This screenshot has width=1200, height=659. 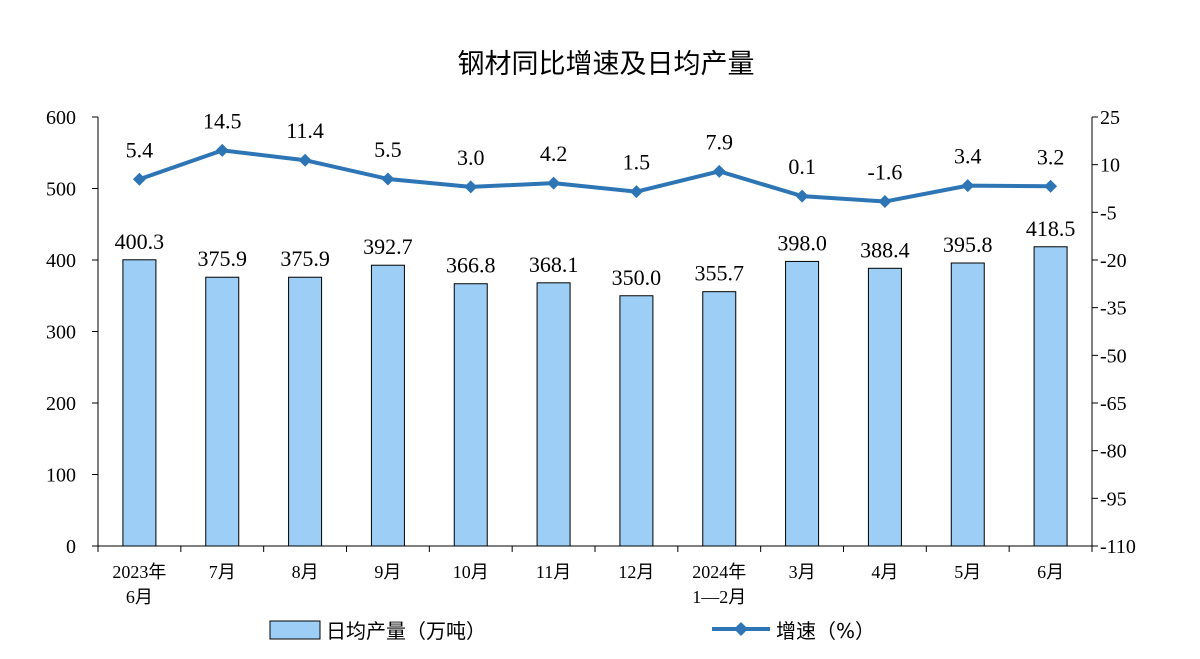 I want to click on legend-bar-swatch, so click(x=295, y=630).